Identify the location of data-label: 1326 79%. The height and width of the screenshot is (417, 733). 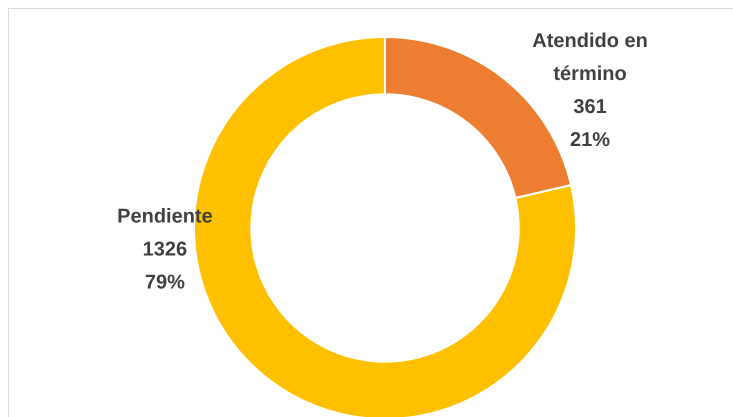
(165, 266).